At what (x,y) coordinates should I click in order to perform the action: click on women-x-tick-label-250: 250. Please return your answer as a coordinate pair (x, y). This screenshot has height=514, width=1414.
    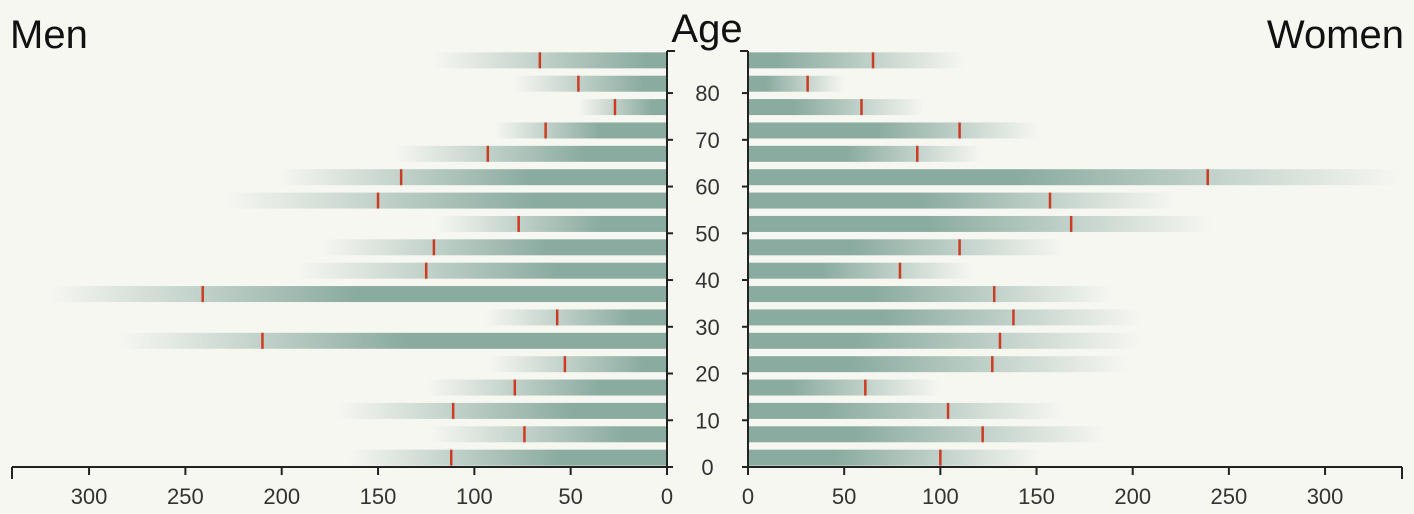
    Looking at the image, I should click on (1229, 496).